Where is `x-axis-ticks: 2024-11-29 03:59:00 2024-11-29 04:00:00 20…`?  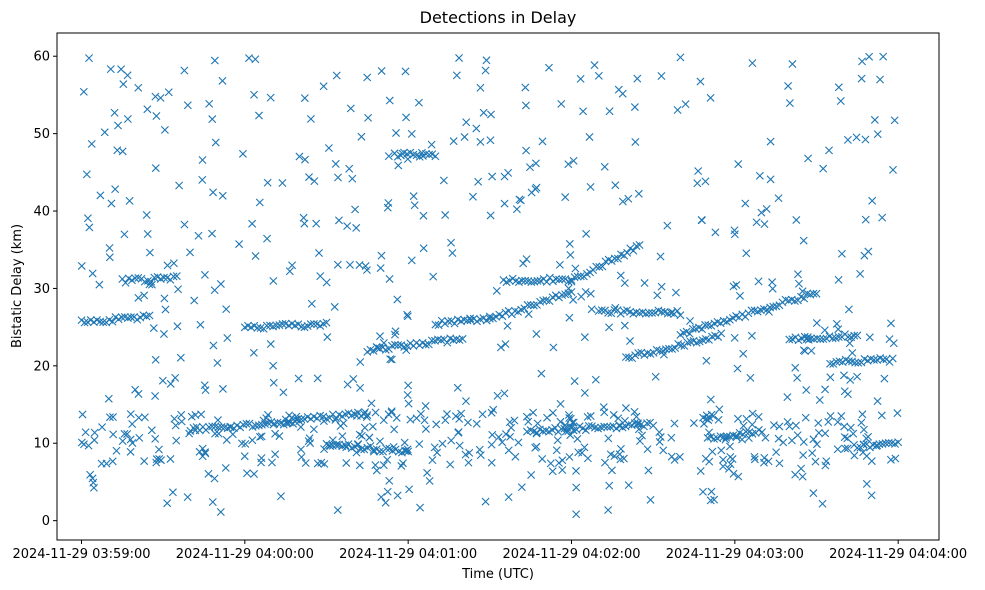
x-axis-ticks: 2024-11-29 03:59:00 2024-11-29 04:00:00 20… is located at coordinates (489, 551).